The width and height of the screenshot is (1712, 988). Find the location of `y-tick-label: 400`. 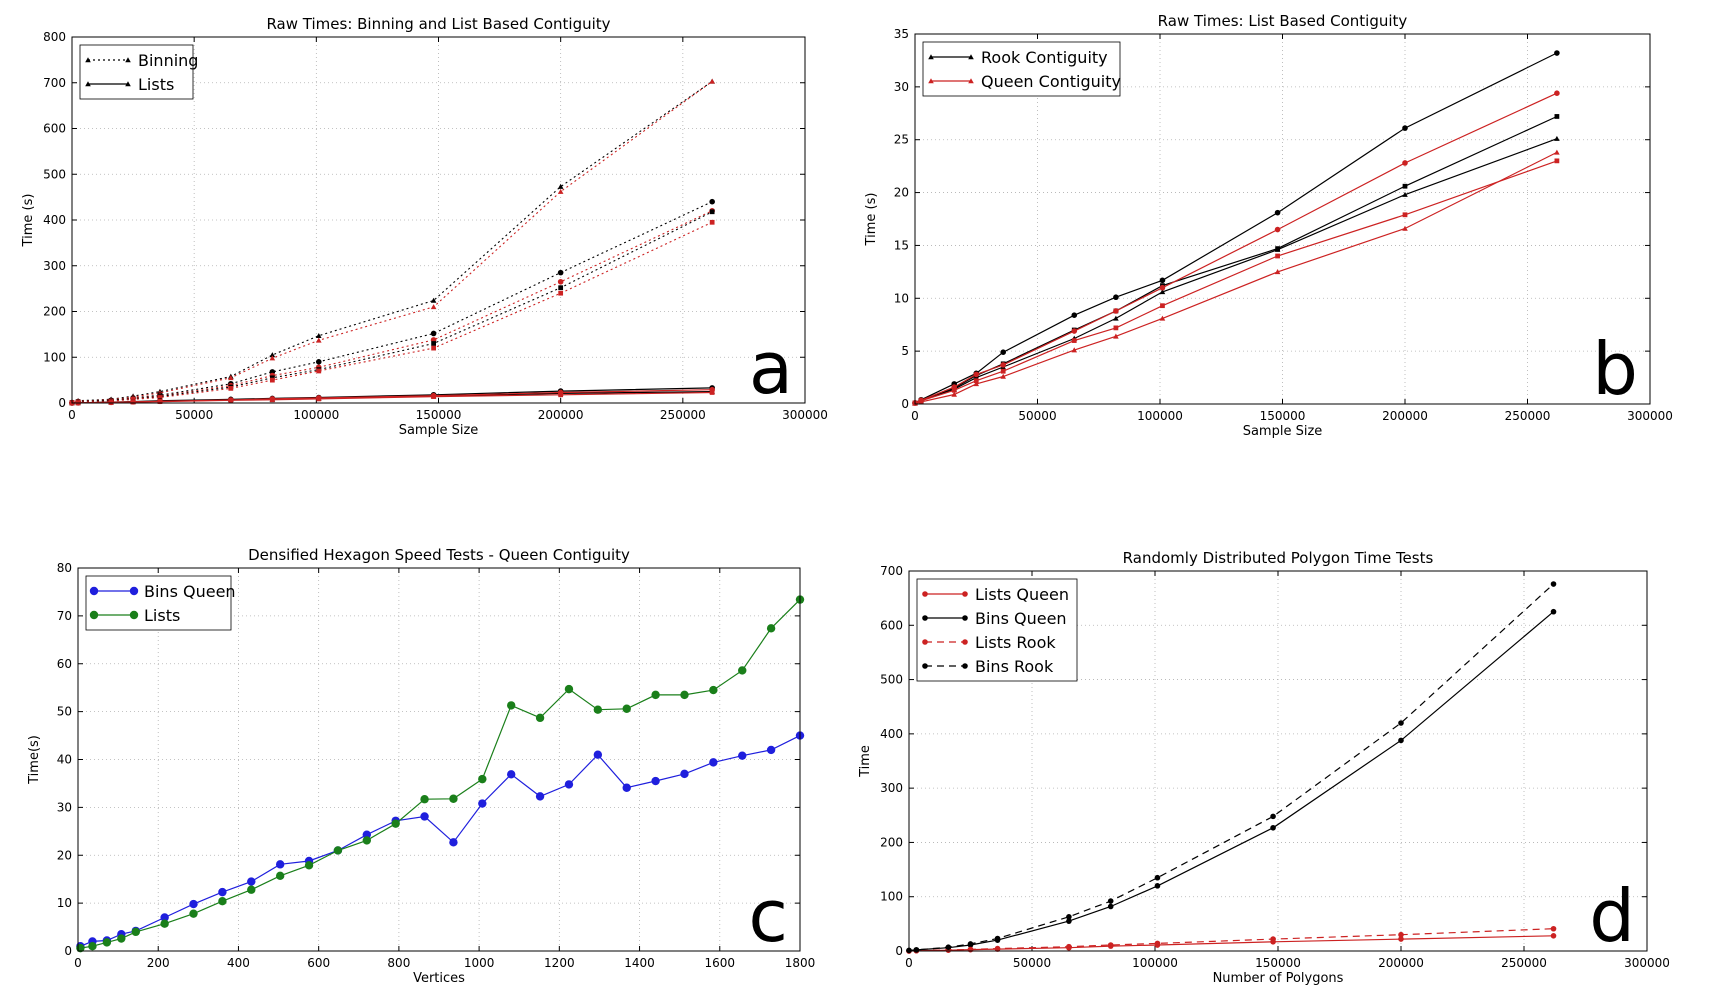

y-tick-label: 400 is located at coordinates (54, 220).